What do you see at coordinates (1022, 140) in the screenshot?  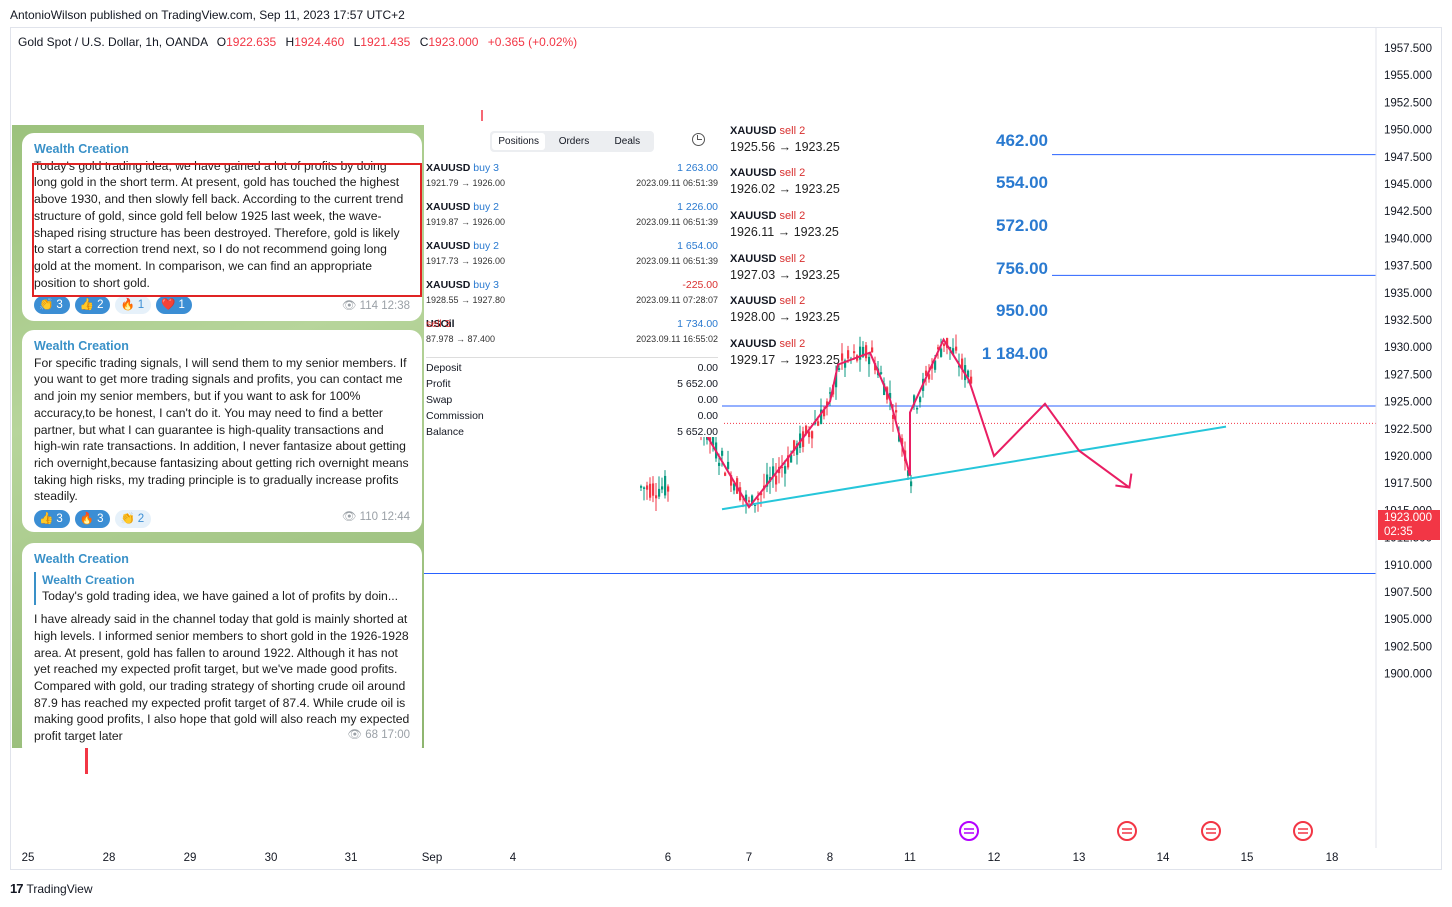 I see `sell-amount: 462.00` at bounding box center [1022, 140].